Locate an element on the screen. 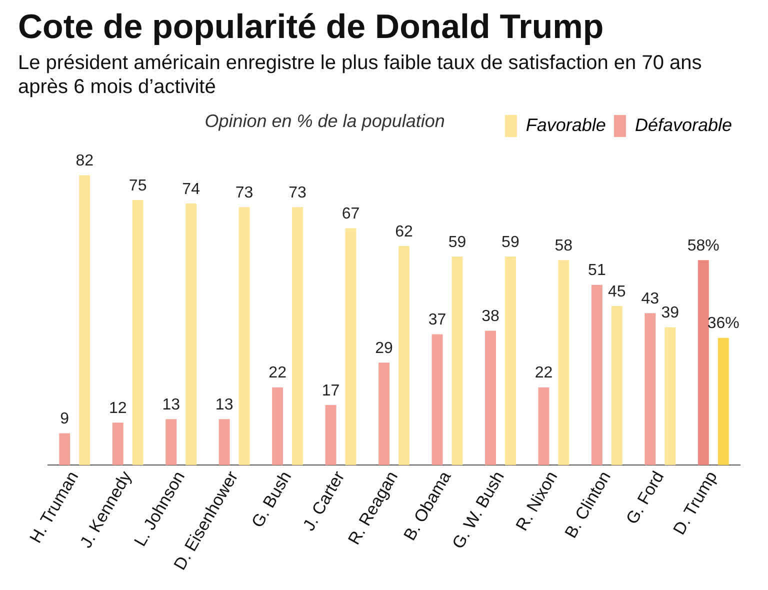 The height and width of the screenshot is (590, 768). chart-title: Cote de popularité de Donald Trump is located at coordinates (311, 27).